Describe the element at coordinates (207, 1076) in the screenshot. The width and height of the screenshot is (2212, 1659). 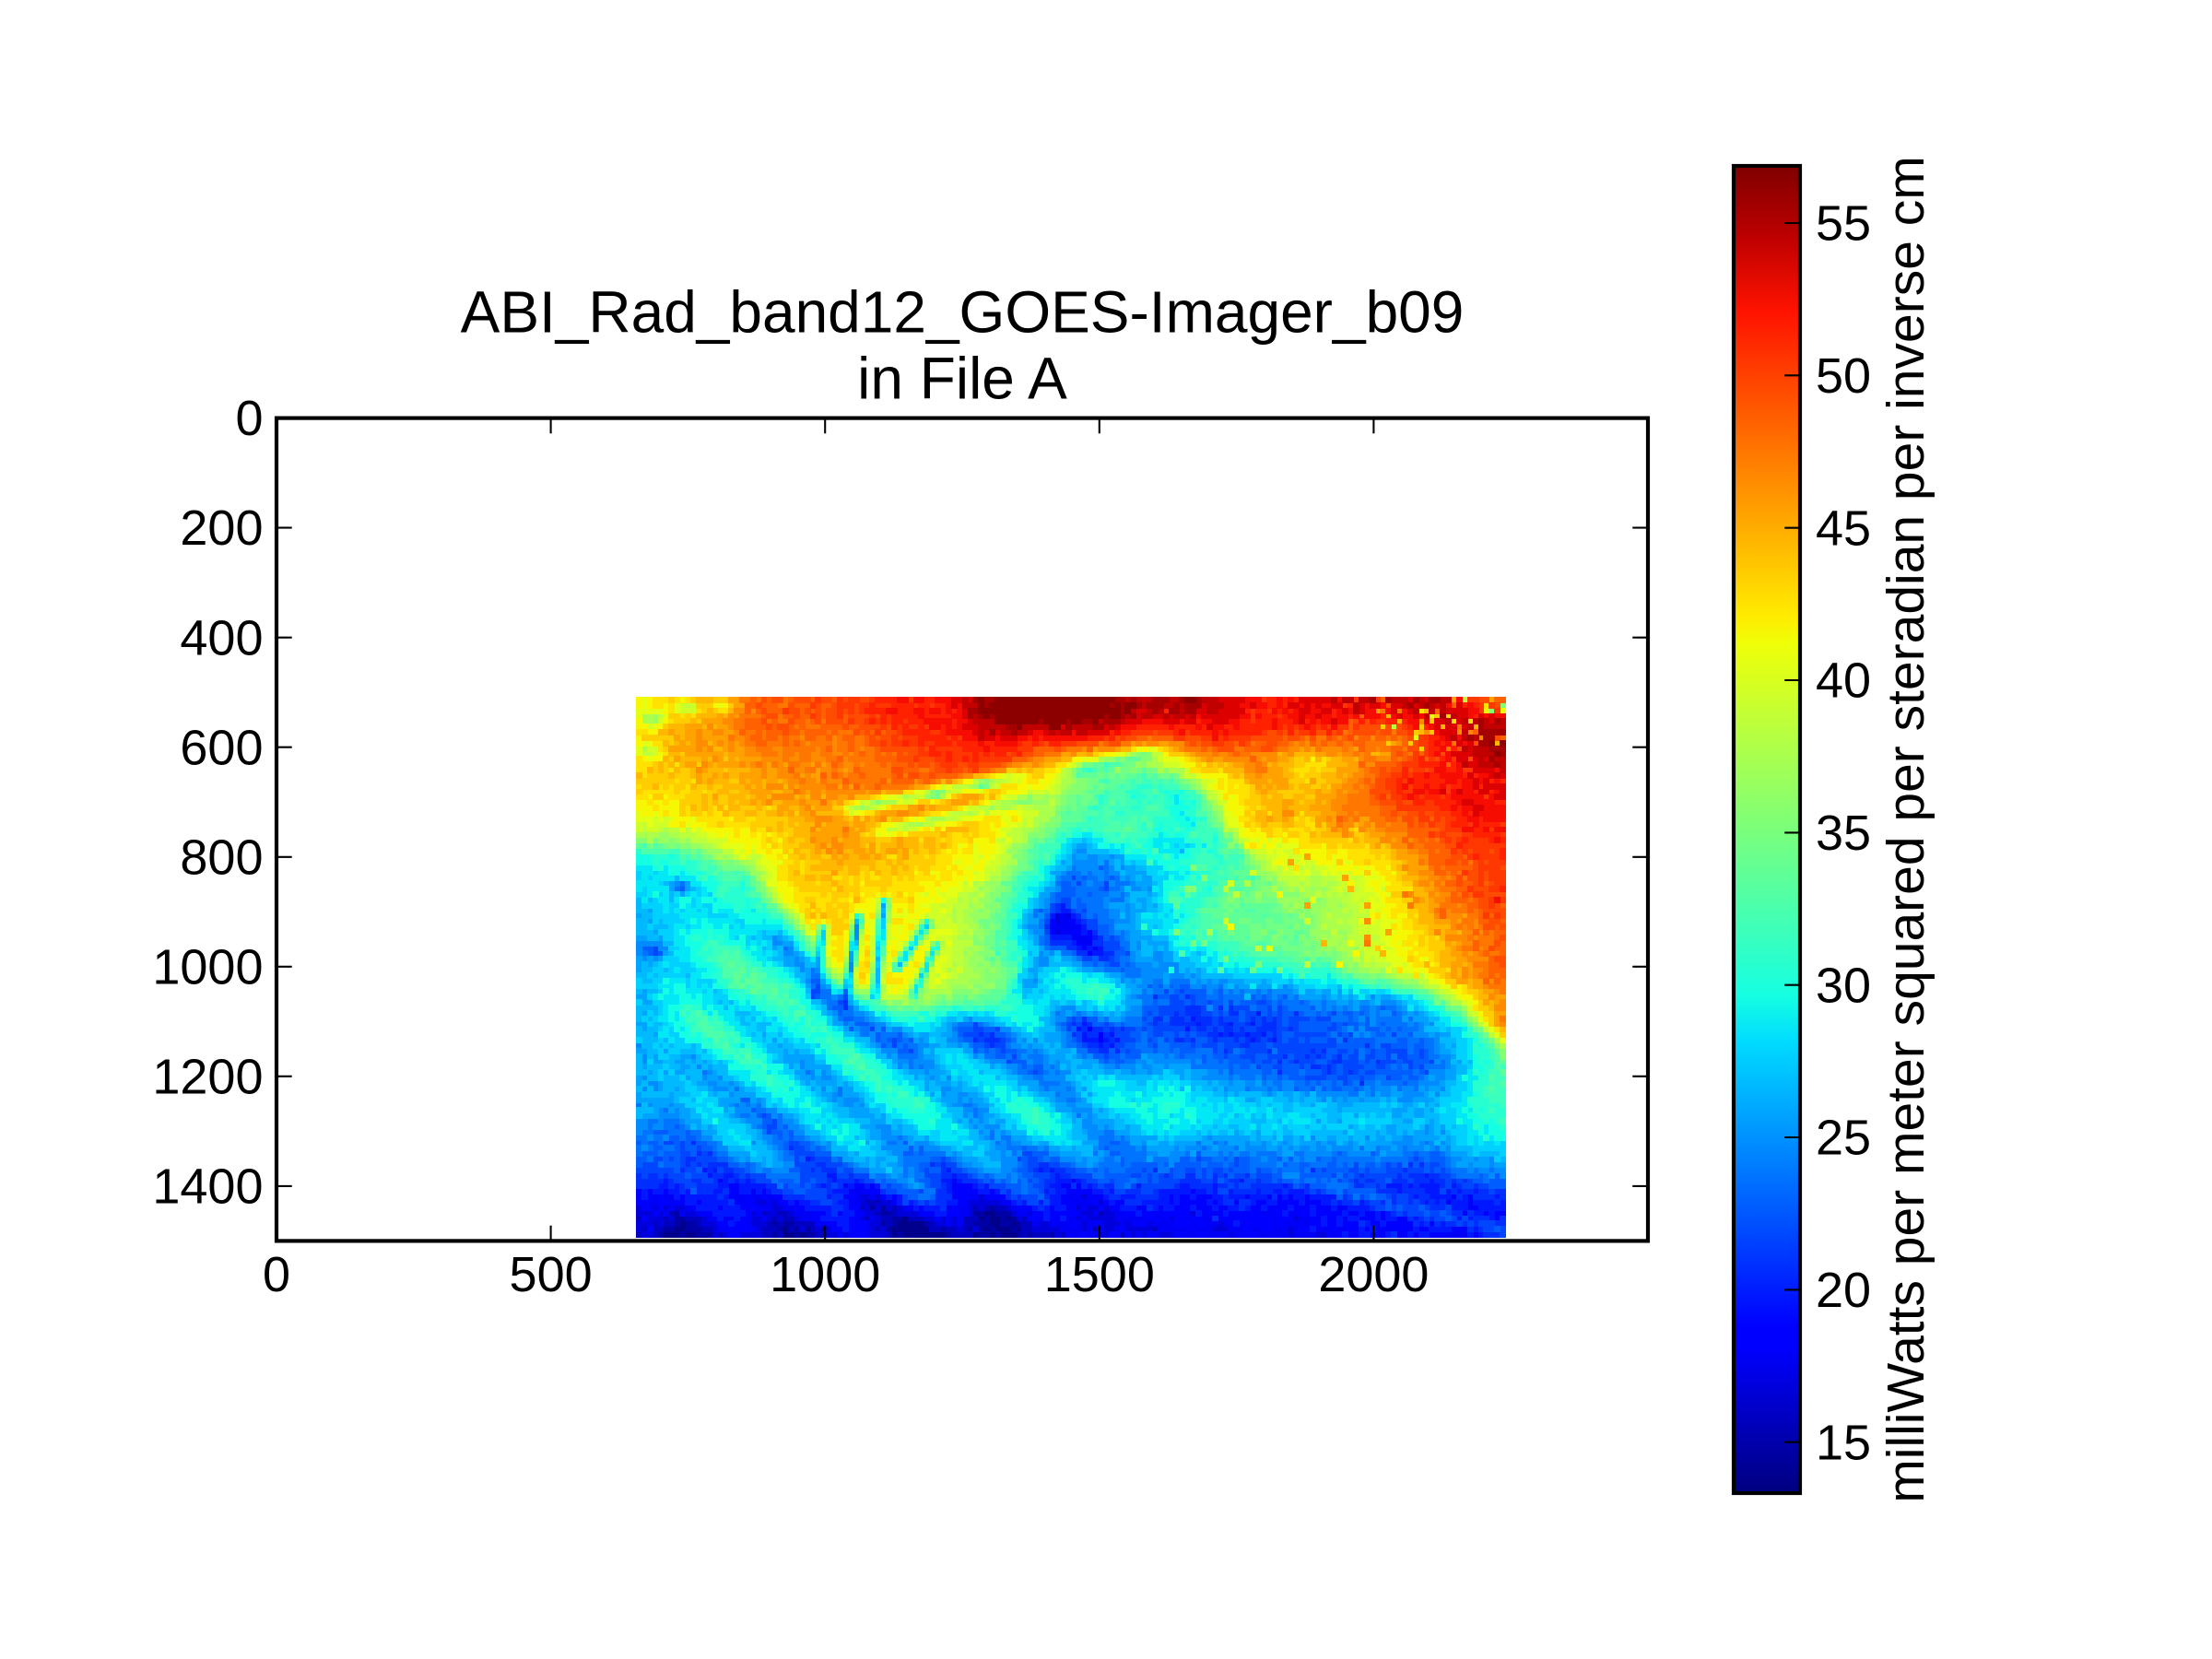
I see `svg-text: 1200` at that location.